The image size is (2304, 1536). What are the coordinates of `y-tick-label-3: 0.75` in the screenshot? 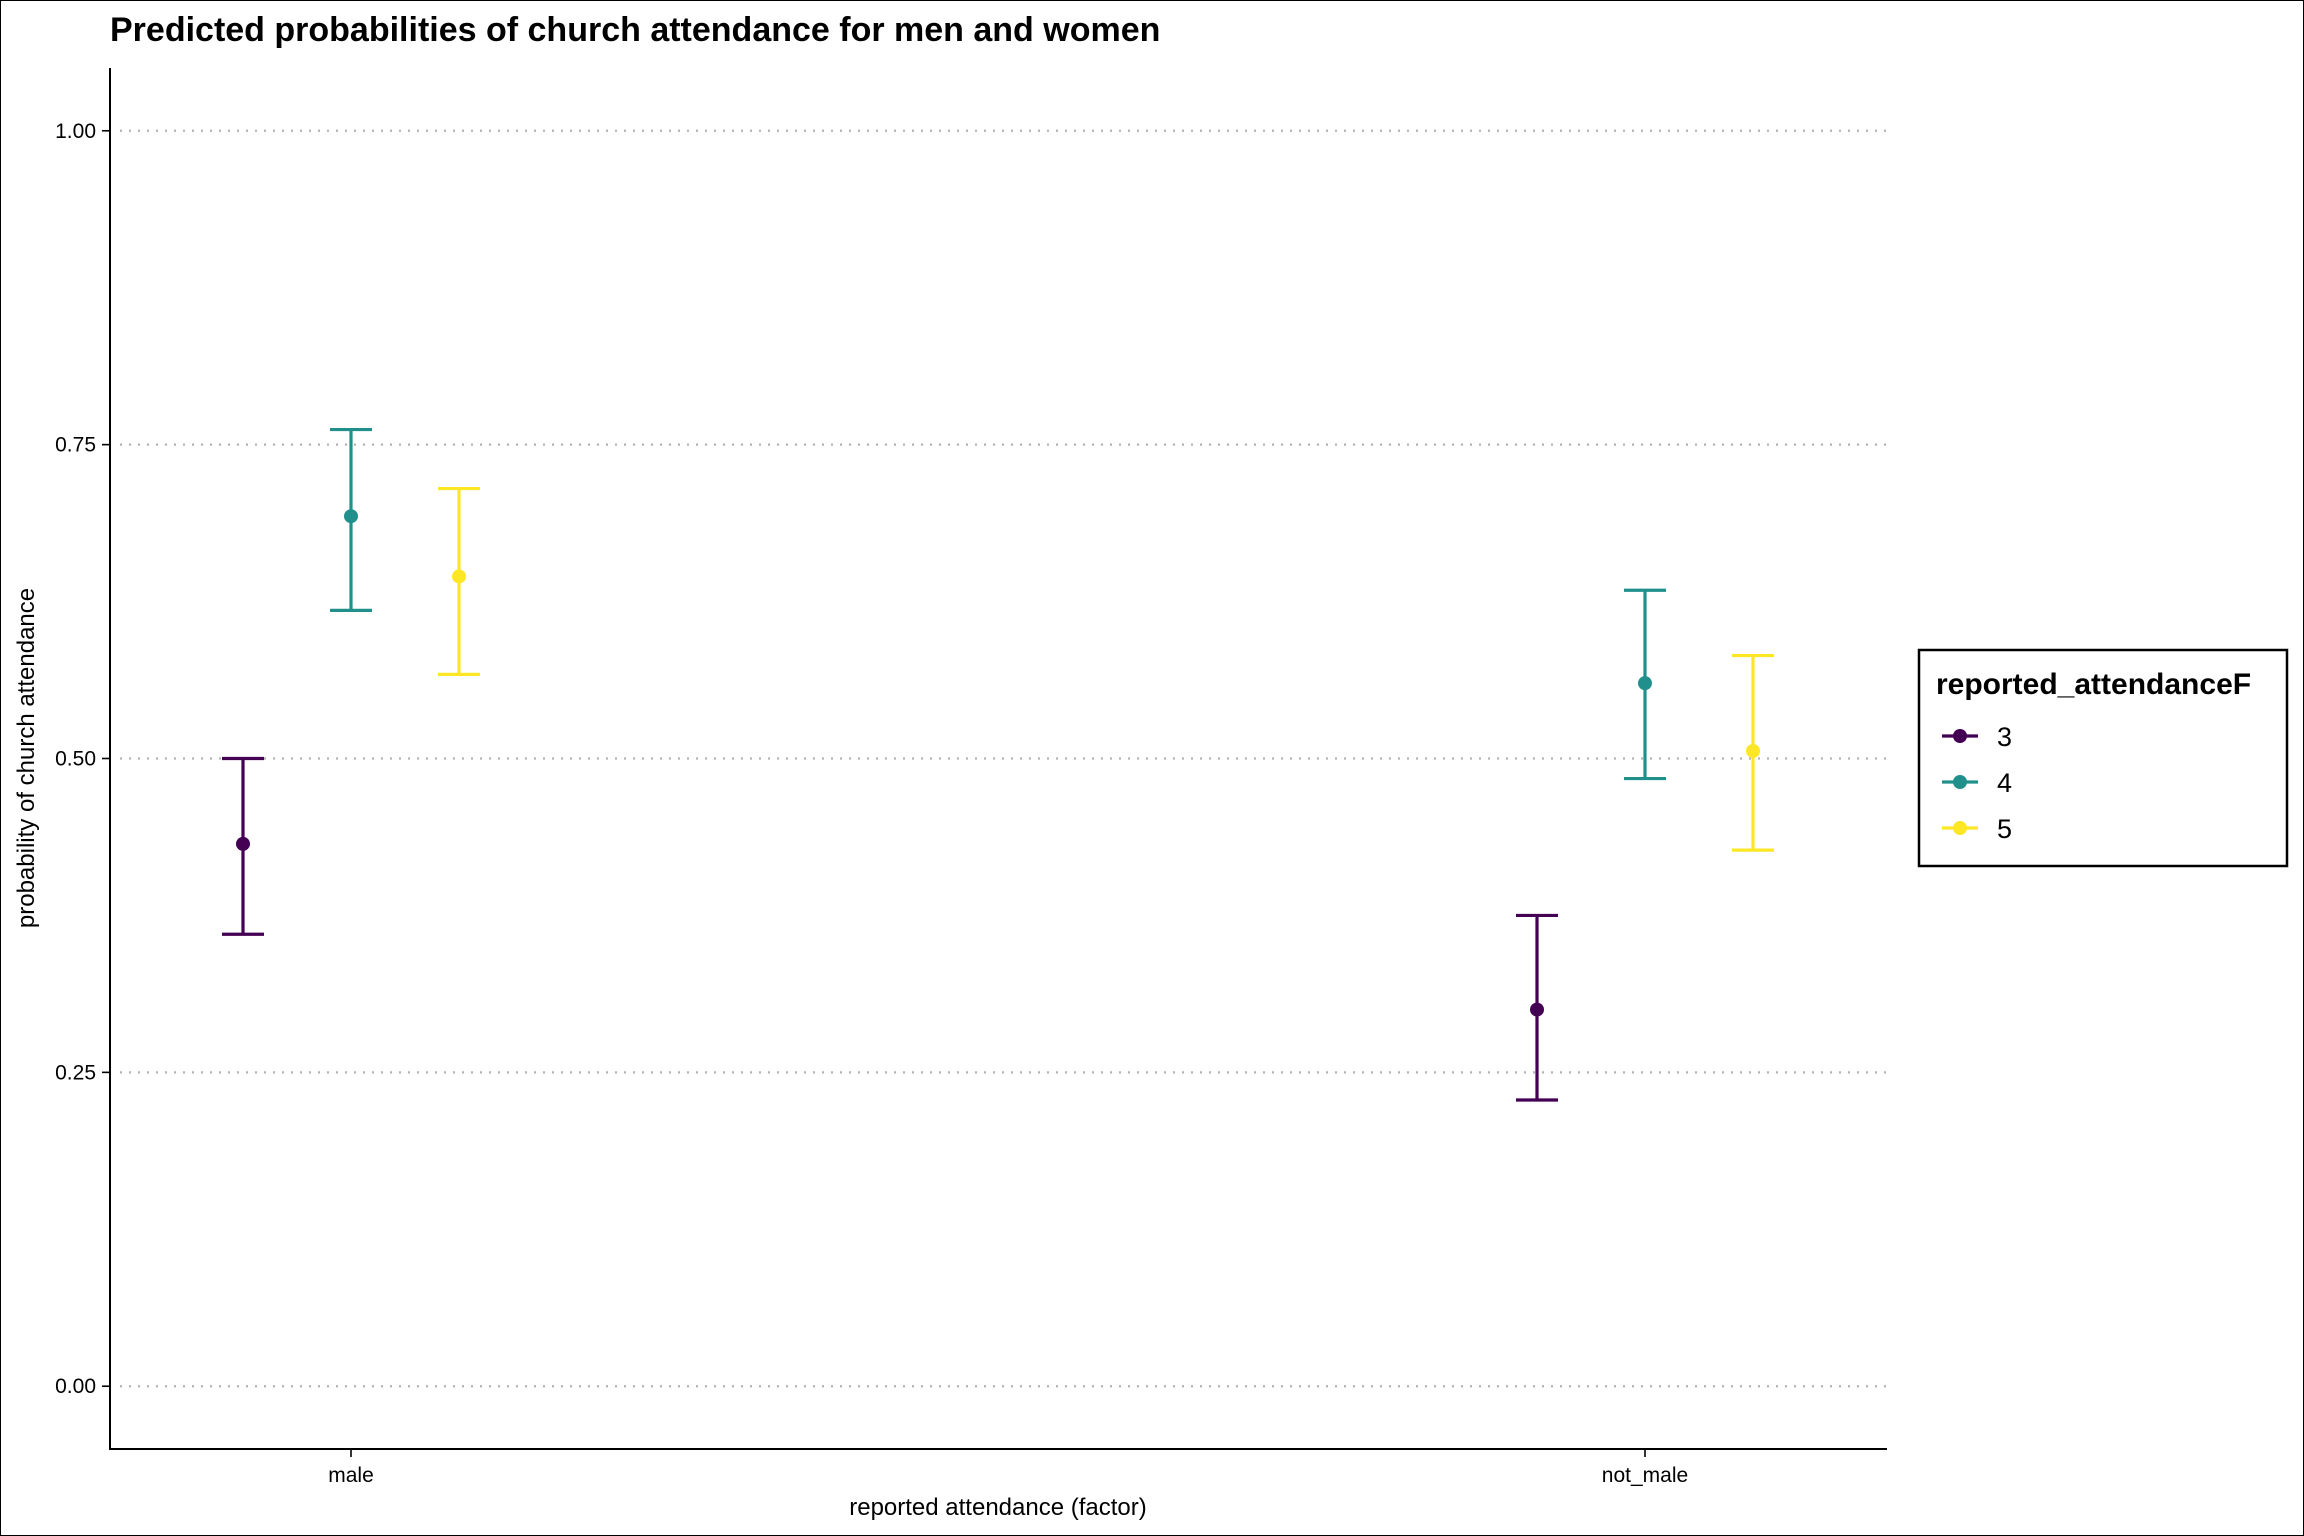 It's located at (75, 445).